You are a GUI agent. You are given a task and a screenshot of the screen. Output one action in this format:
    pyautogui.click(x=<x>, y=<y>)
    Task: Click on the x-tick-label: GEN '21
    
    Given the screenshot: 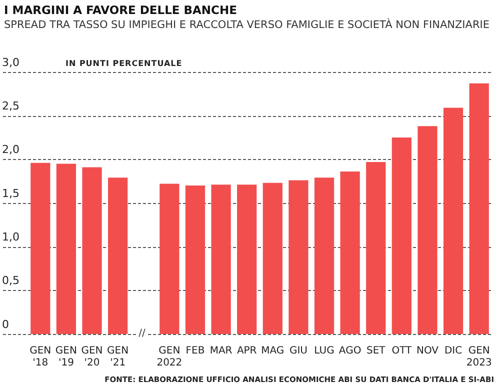 What is the action you would take?
    pyautogui.click(x=118, y=357)
    